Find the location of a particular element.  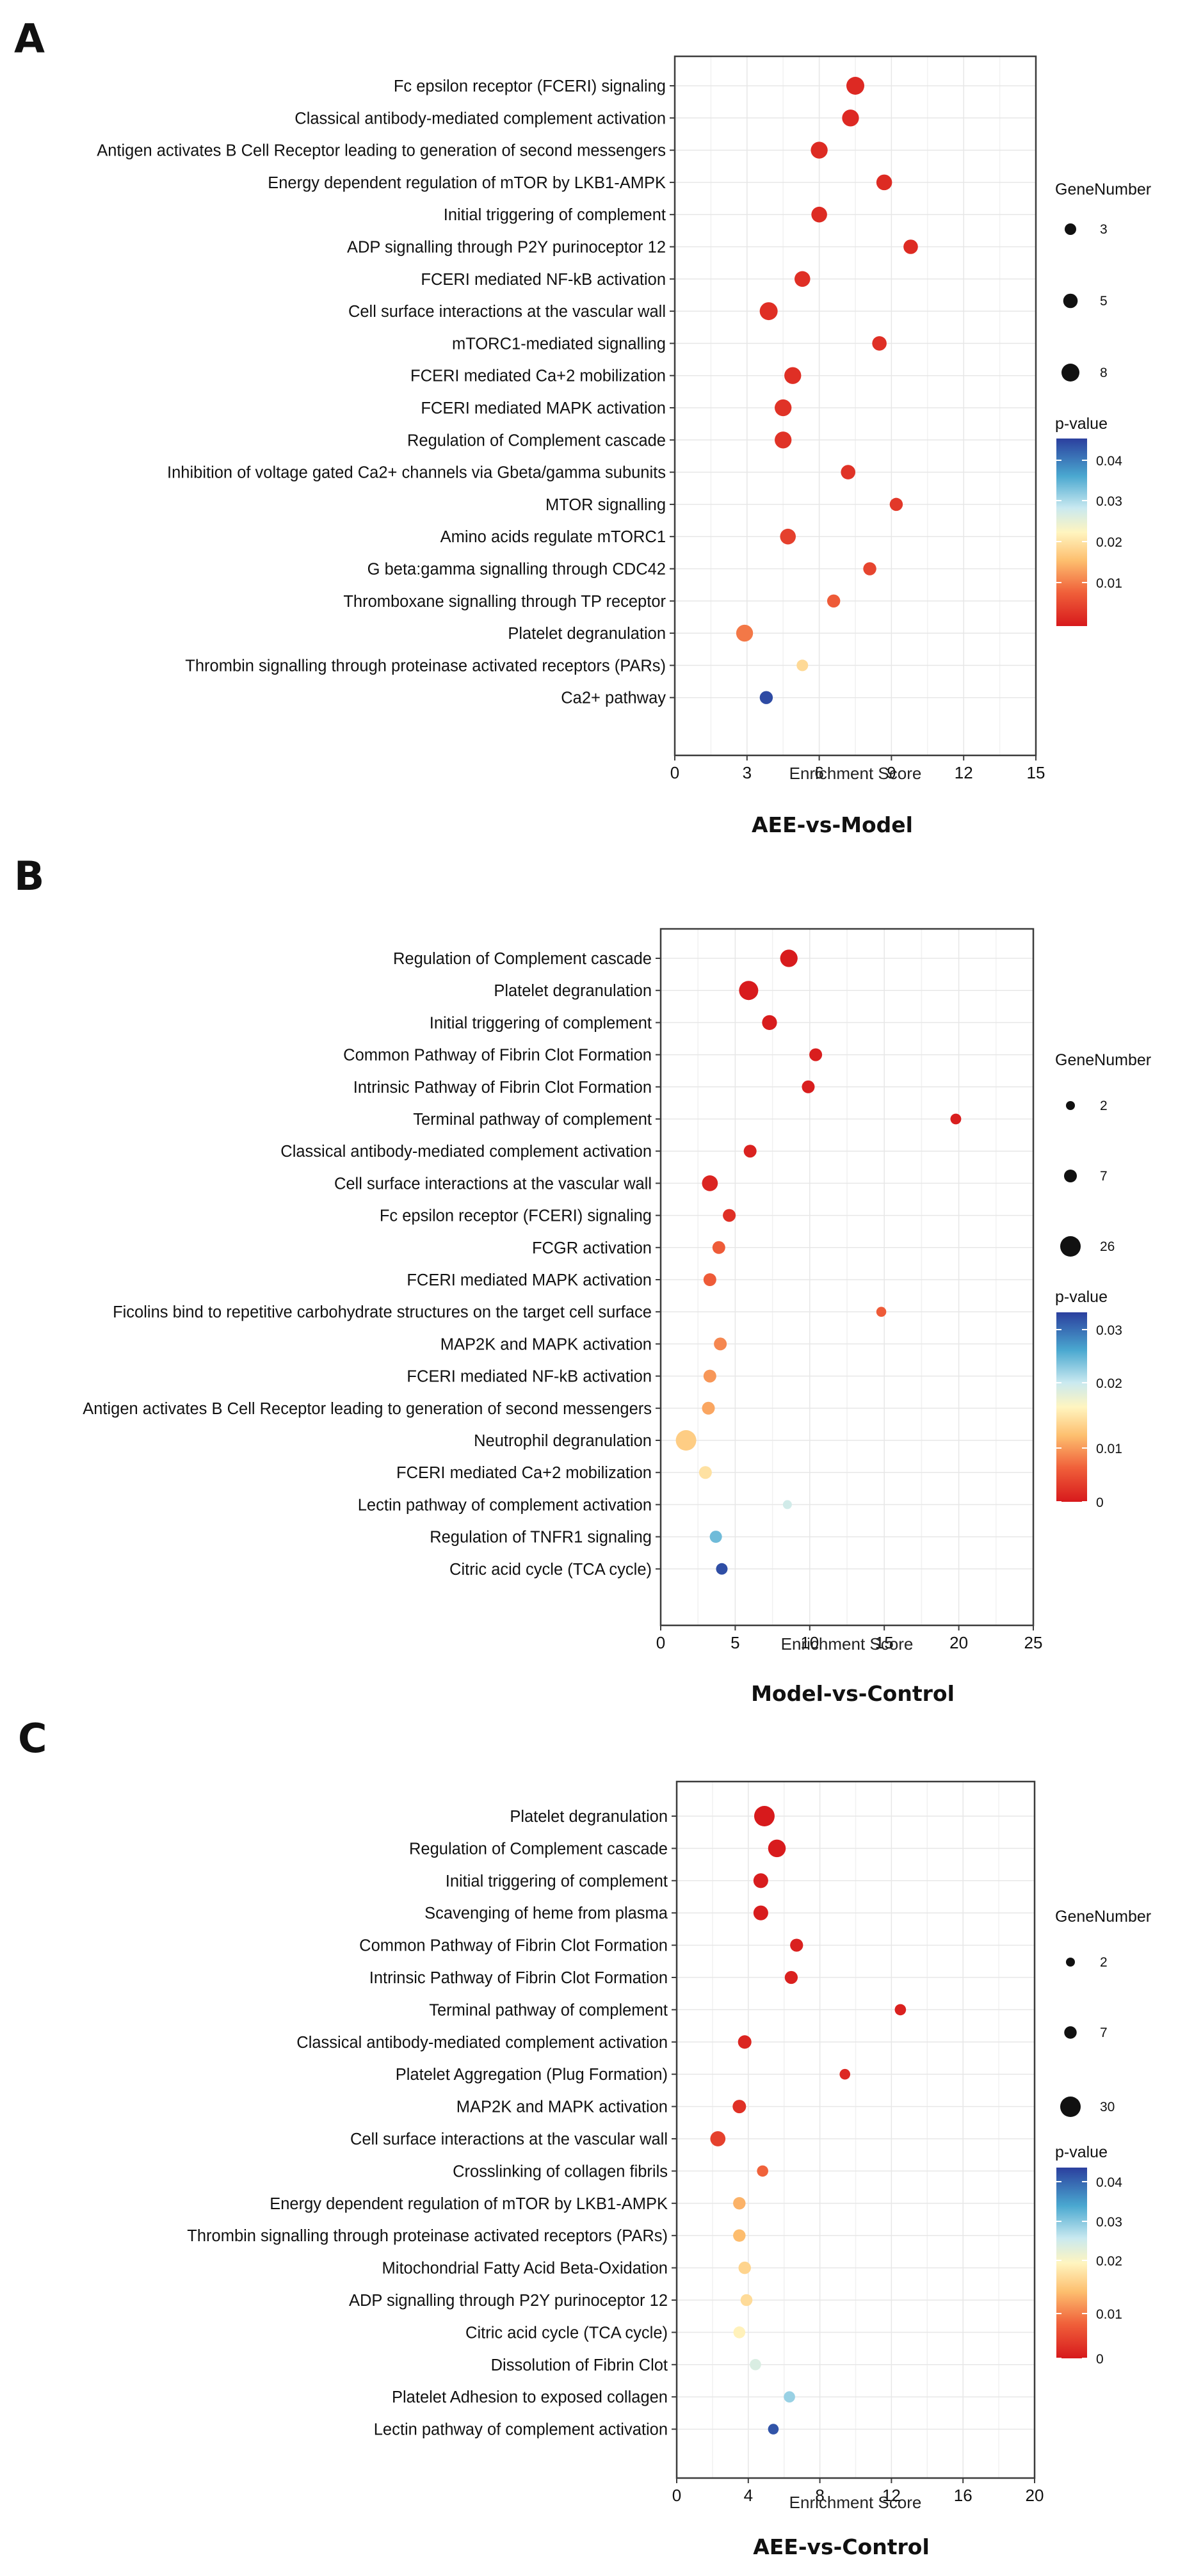

x-tick-label: 0 is located at coordinates (676, 2495).